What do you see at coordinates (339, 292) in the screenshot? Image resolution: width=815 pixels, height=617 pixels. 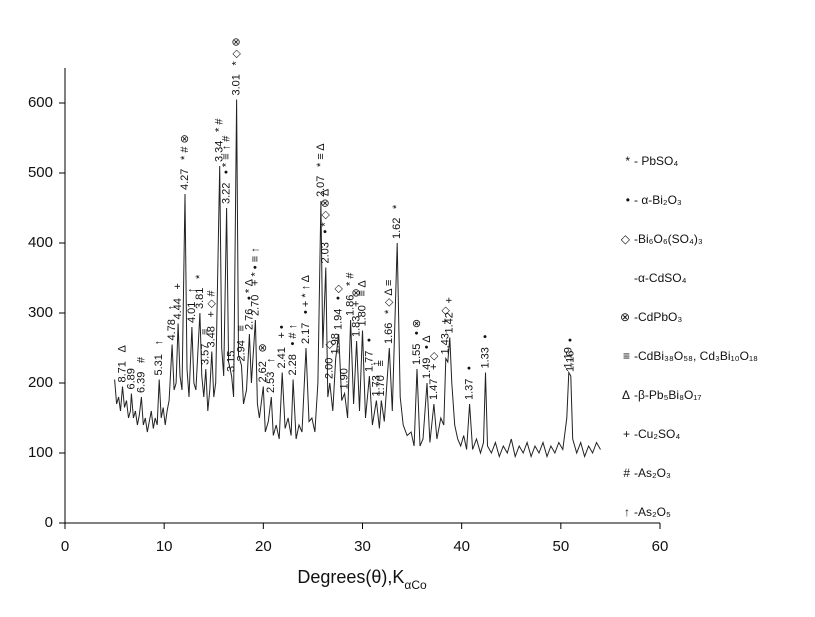 I see `peak-symbols: • ◇` at bounding box center [339, 292].